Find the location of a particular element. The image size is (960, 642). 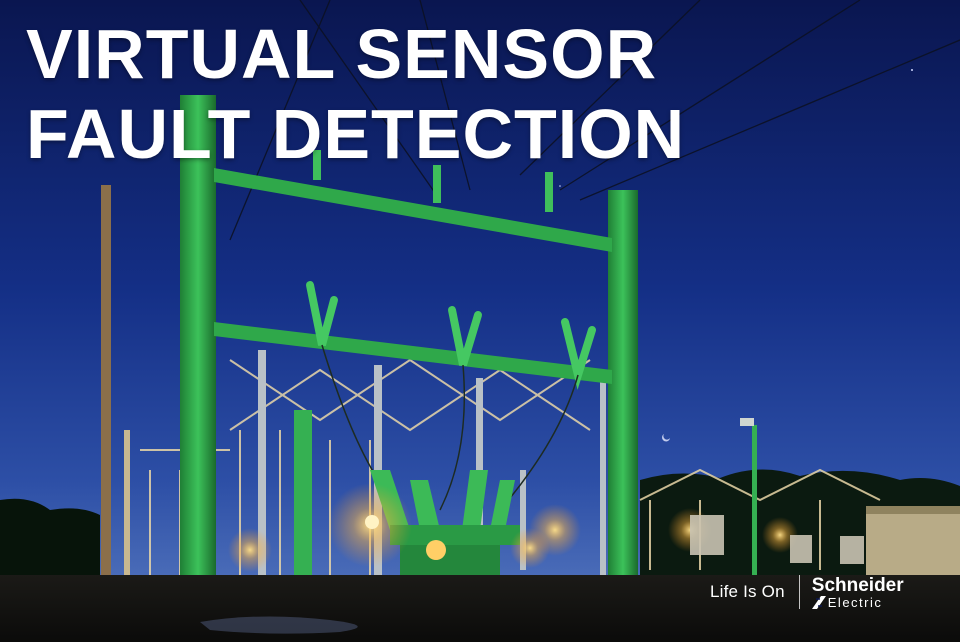

schneider-logo-icon is located at coordinates (818, 602).